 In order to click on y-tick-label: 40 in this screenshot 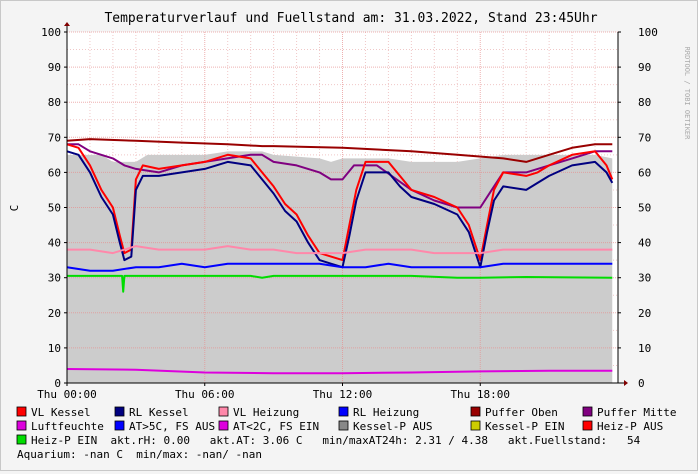, I will do `click(54, 243)`.